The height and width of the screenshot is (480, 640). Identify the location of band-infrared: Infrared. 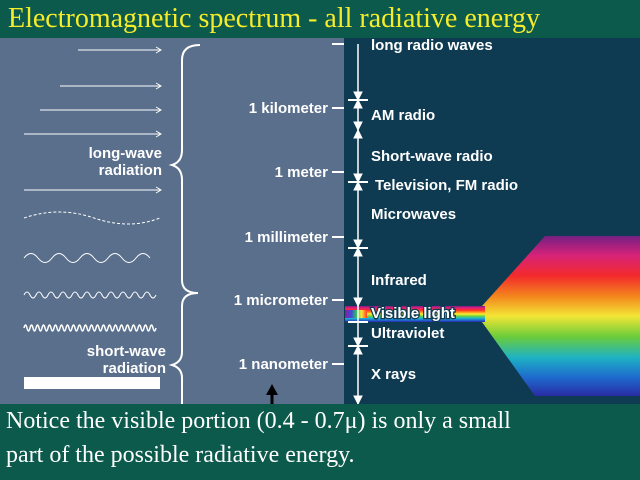
(399, 280).